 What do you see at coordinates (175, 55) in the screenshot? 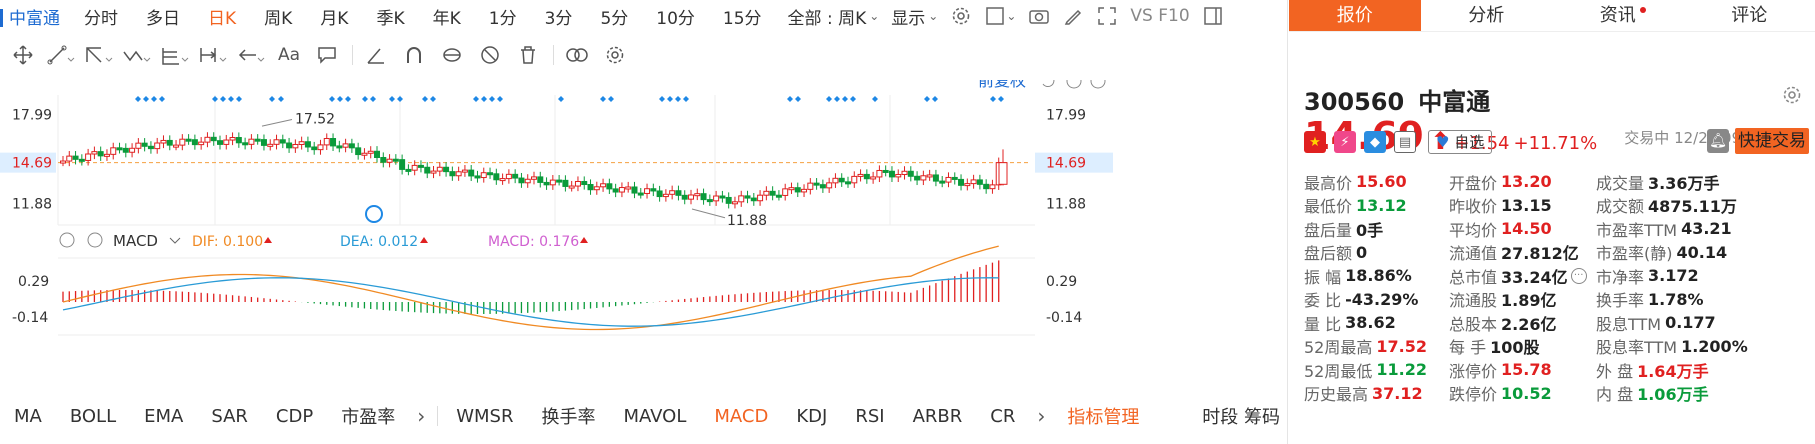
I see `fib-tool-icon` at bounding box center [175, 55].